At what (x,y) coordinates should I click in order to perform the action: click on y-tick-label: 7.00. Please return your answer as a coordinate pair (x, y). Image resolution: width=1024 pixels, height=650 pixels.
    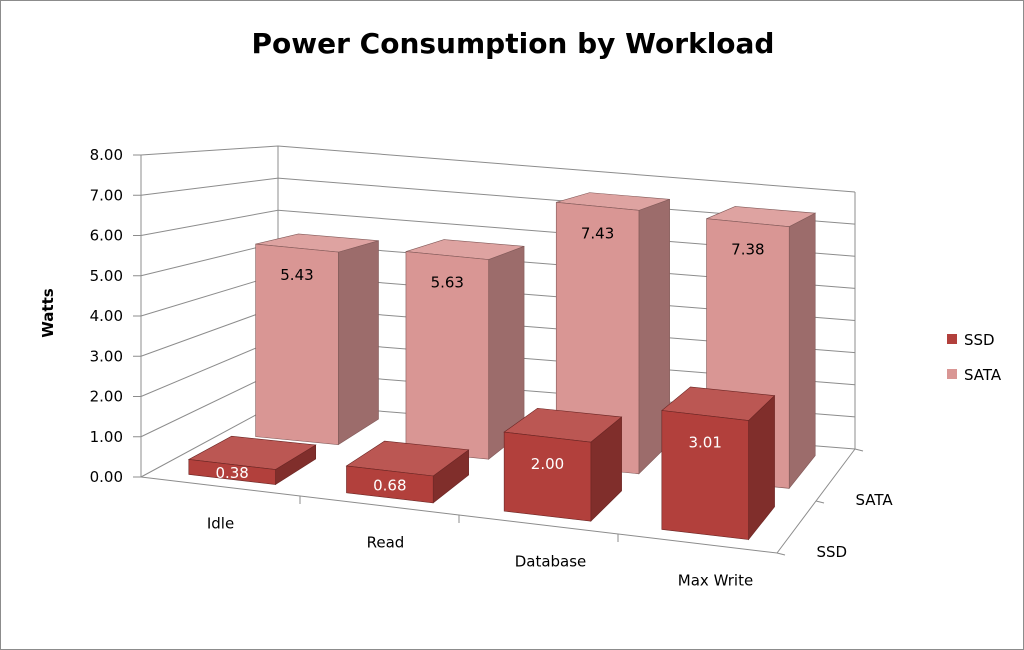
    Looking at the image, I should click on (106, 195).